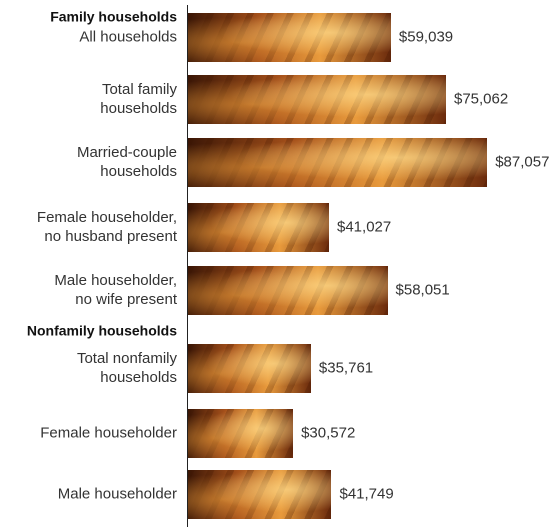 This screenshot has height=527, width=559. What do you see at coordinates (113, 16) in the screenshot?
I see `group-header: Family households` at bounding box center [113, 16].